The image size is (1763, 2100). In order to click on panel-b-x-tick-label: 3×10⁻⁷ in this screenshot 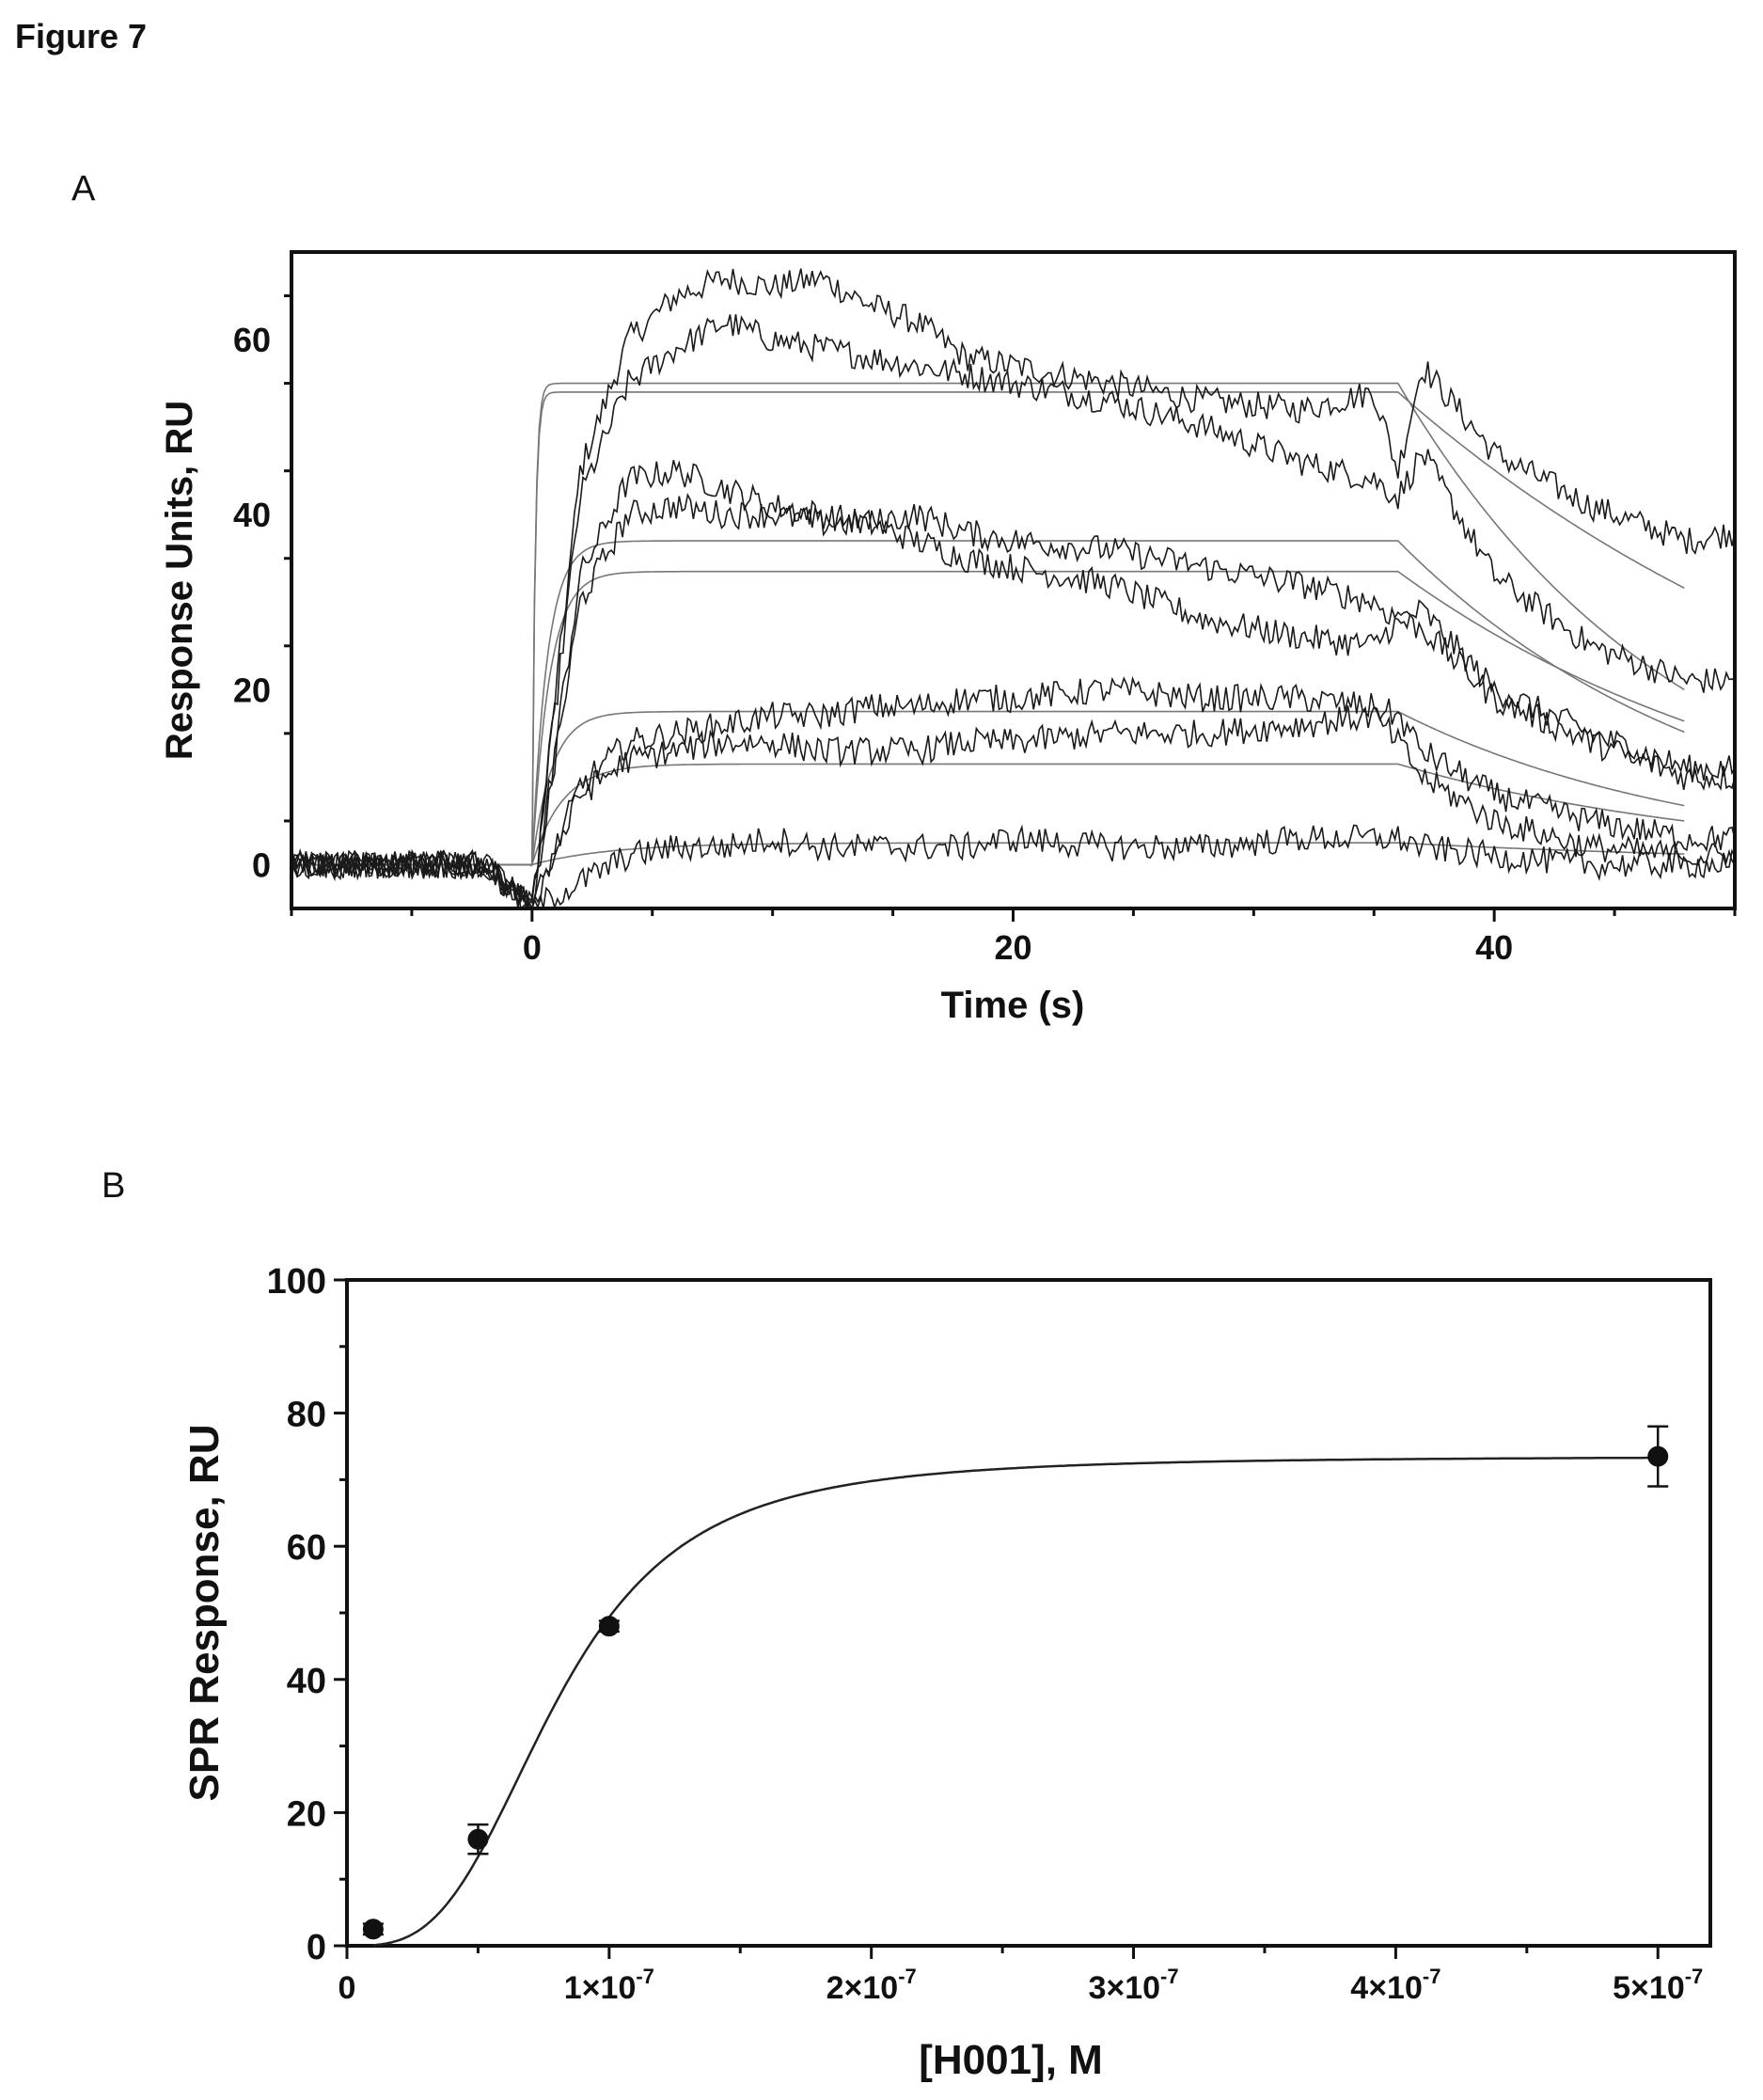, I will do `click(1133, 1985)`.